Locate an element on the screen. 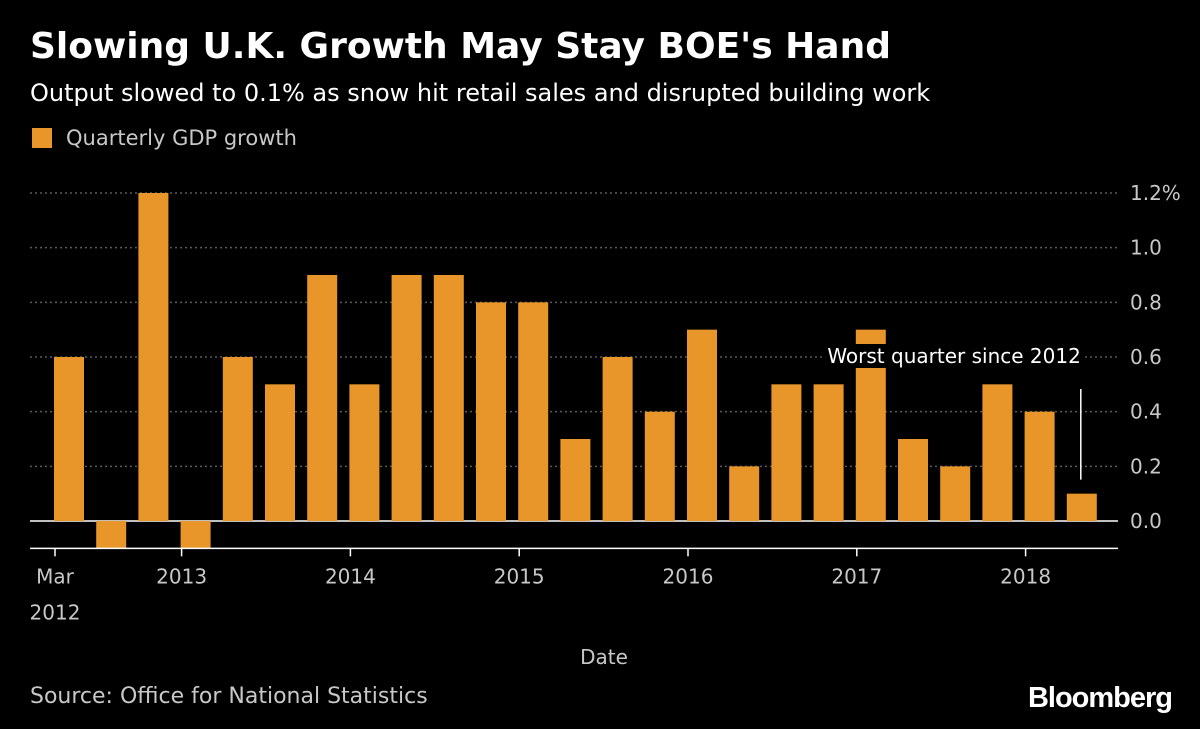 Image resolution: width=1200 pixels, height=729 pixels. x-tick-label: 2013 is located at coordinates (181, 576).